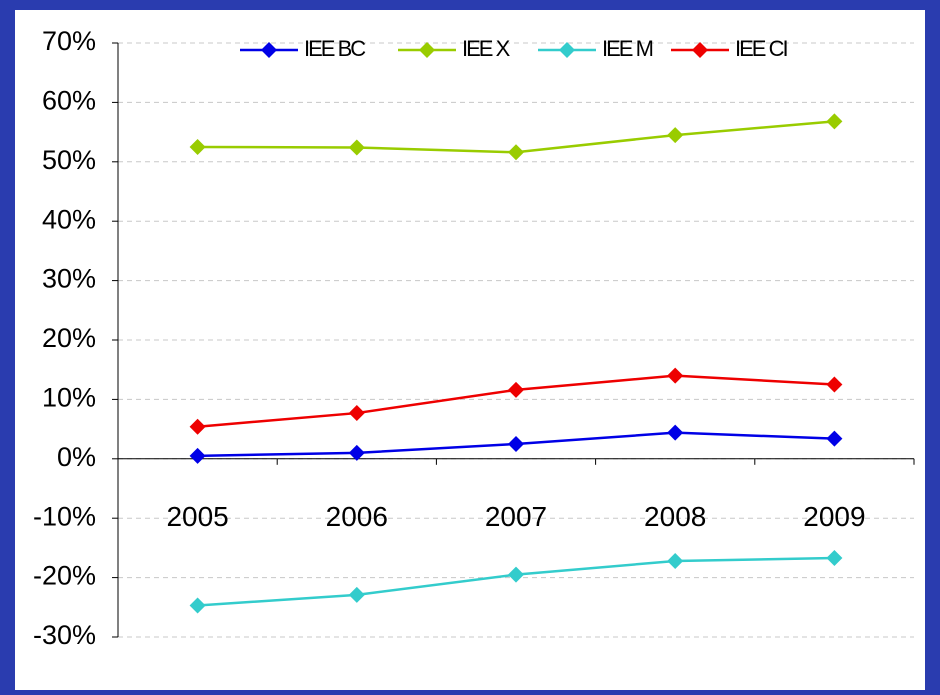  I want to click on y-tick-label: -30%, so click(64, 635).